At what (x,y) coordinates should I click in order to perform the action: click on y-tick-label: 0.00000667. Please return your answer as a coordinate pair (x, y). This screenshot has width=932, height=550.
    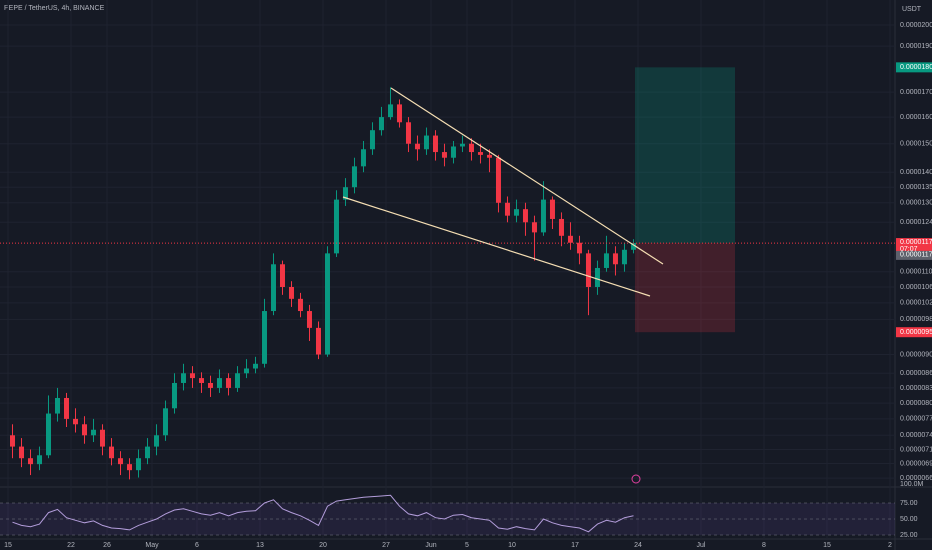
    Looking at the image, I should click on (916, 478).